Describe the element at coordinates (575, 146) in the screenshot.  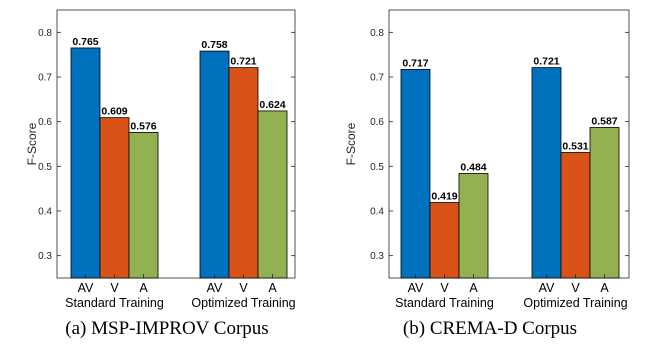
I see `data-label-b: 0.531` at that location.